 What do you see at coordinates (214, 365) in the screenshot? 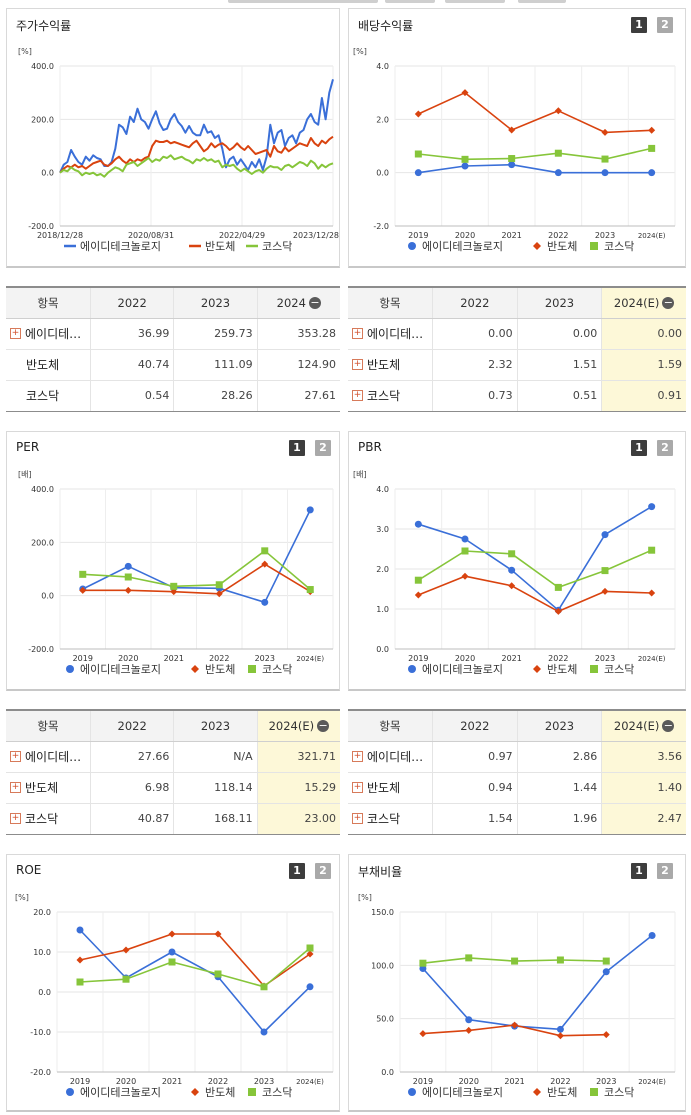
I see `table-cell: 111.09` at bounding box center [214, 365].